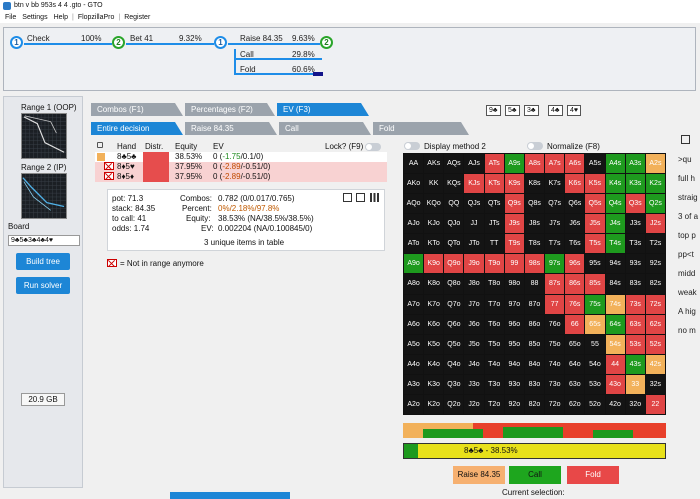 The width and height of the screenshot is (700, 499). What do you see at coordinates (142, 38) in the screenshot?
I see `edge-label-bet: Bet 41` at bounding box center [142, 38].